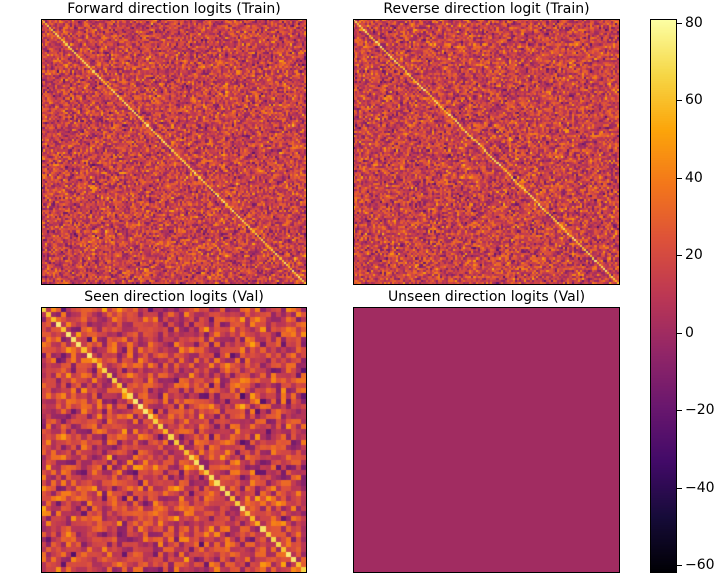 The height and width of the screenshot is (576, 720). Describe the element at coordinates (694, 255) in the screenshot. I see `colorbar-tick-label: 20` at that location.